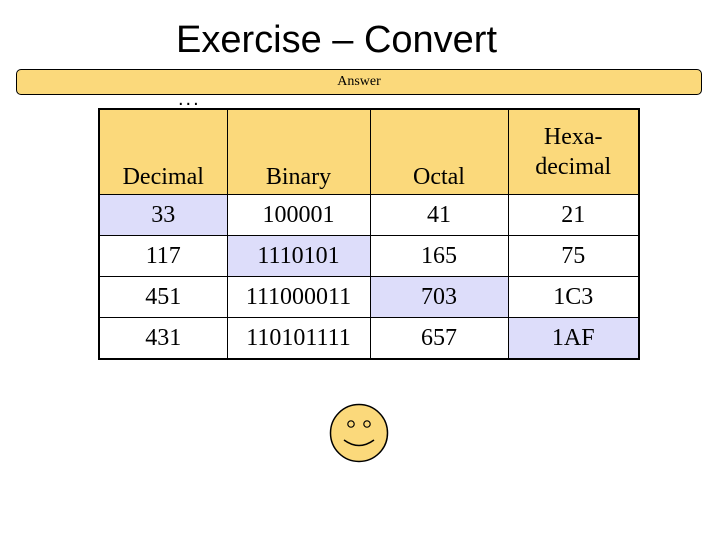 The image size is (720, 540). I want to click on table-row: 431 110101111 657 1AF, so click(369, 338).